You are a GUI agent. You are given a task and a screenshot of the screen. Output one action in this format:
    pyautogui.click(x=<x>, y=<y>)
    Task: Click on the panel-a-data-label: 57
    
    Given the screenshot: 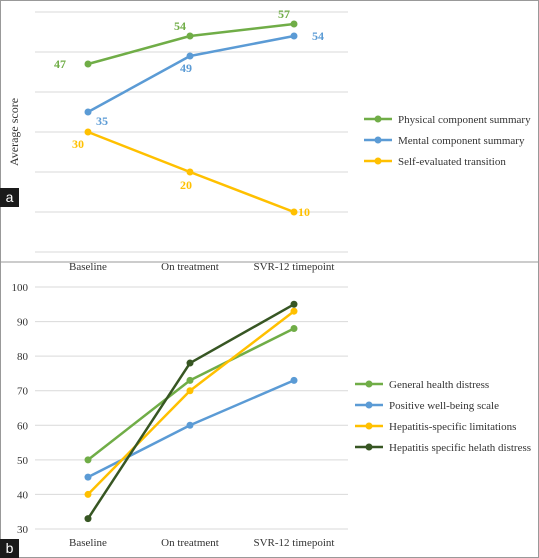 What is the action you would take?
    pyautogui.click(x=284, y=14)
    